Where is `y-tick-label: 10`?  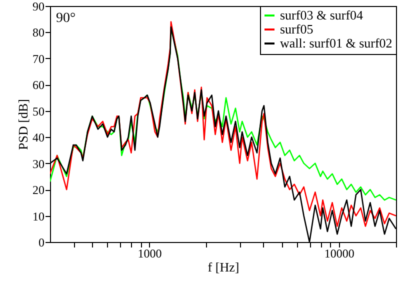
y-tick-label: 10 is located at coordinates (38, 216).